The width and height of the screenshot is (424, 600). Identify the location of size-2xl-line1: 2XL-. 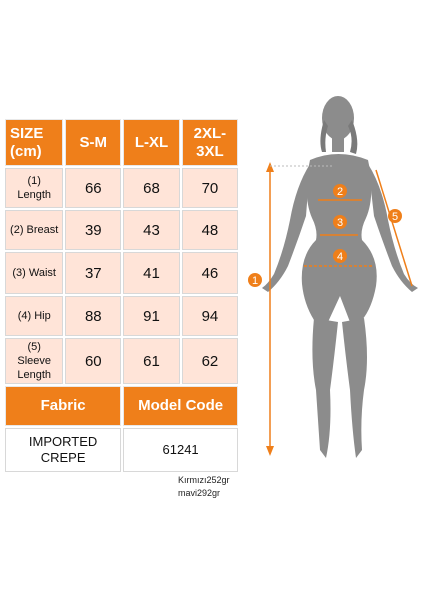
(210, 133).